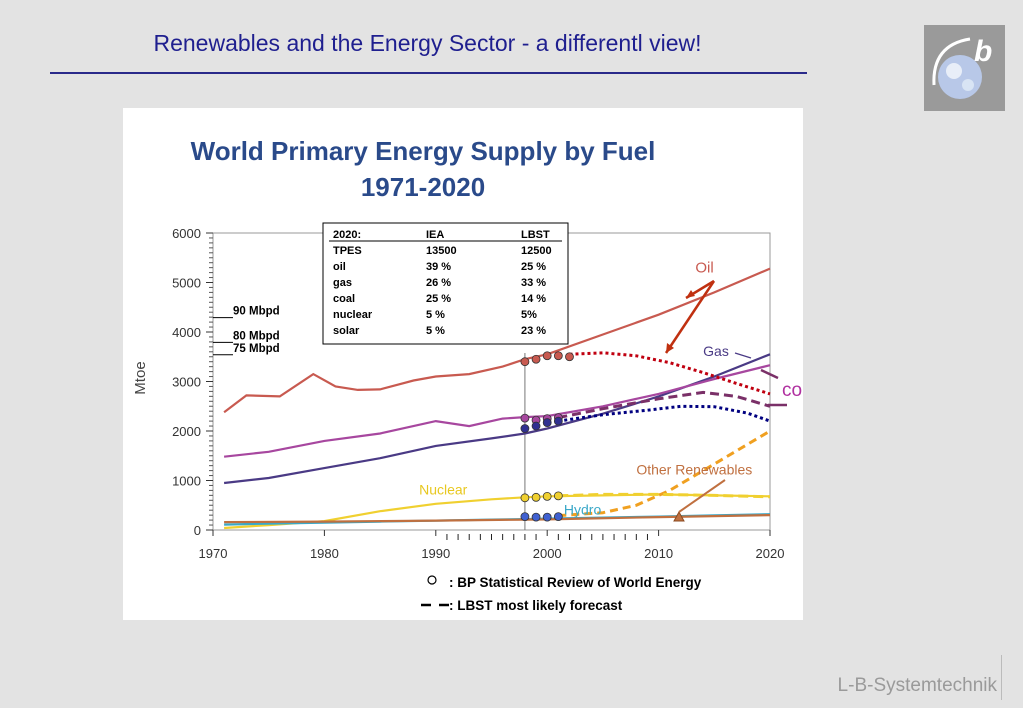  I want to click on table-cell: solar, so click(346, 331).